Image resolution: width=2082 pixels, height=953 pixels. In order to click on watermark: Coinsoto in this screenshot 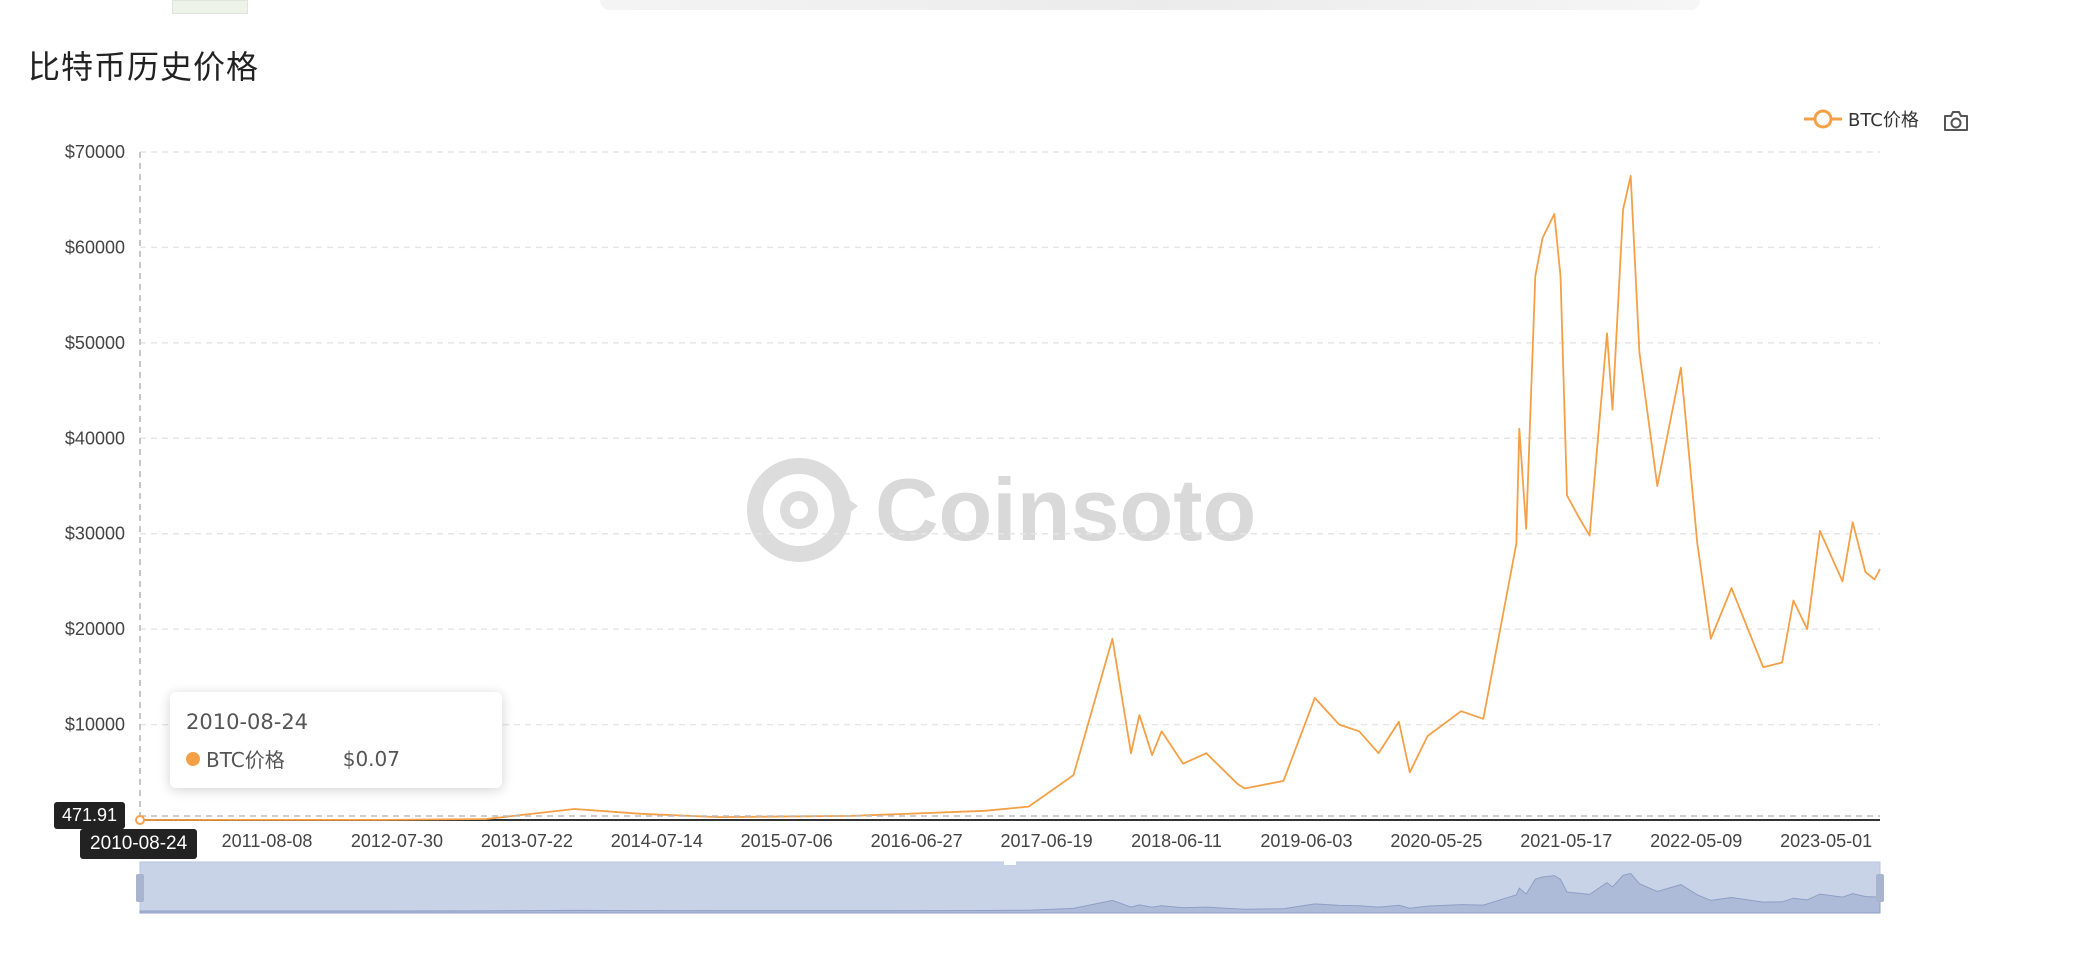, I will do `click(1001, 510)`.